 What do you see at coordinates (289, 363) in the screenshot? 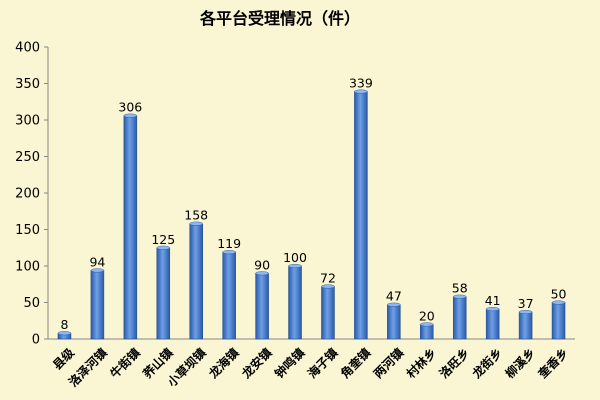
I see `category-label: 钟鸣镇` at bounding box center [289, 363].